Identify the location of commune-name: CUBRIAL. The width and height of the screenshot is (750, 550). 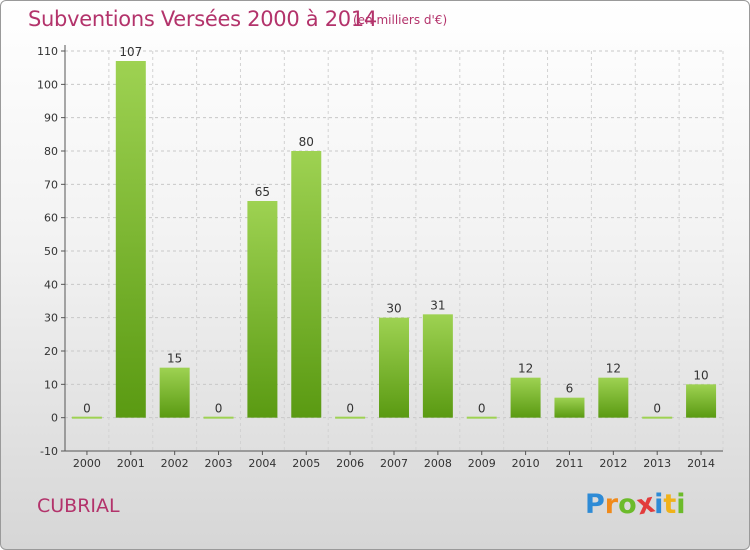
(78, 506).